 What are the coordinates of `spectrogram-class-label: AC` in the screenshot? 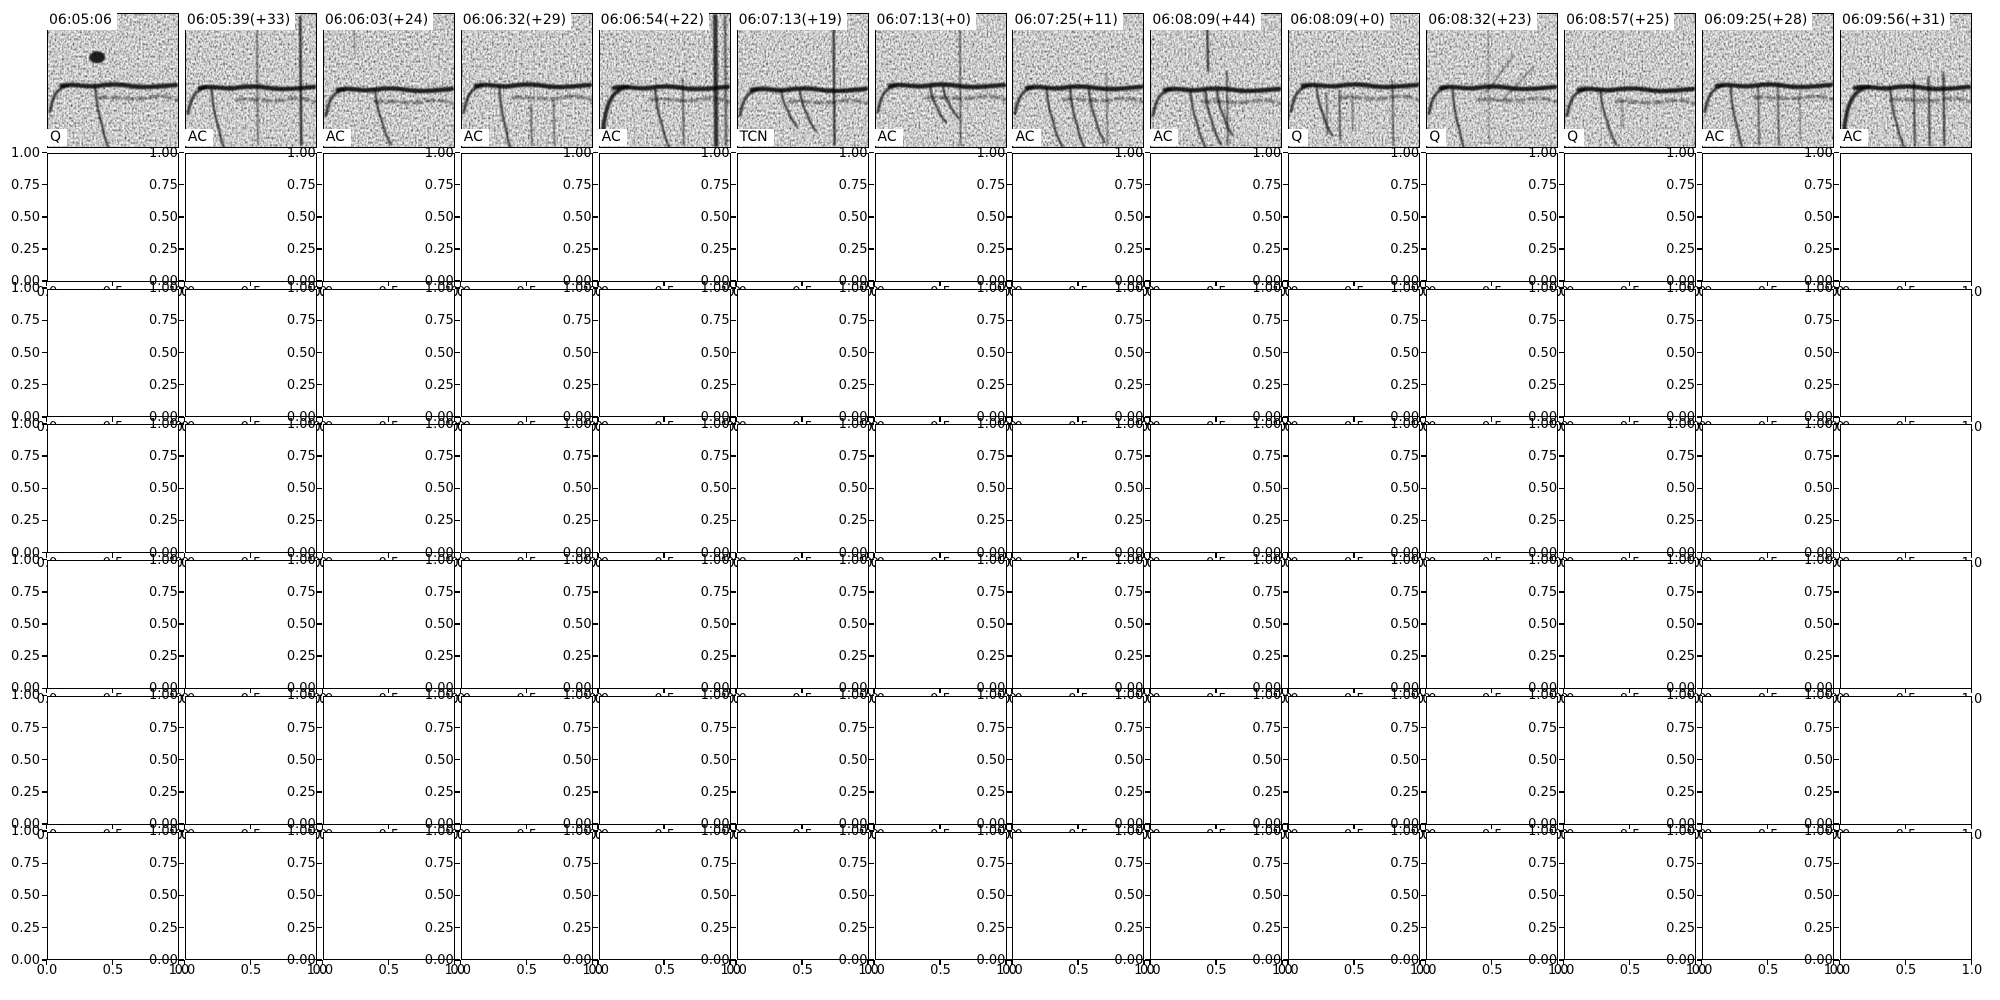 It's located at (473, 137).